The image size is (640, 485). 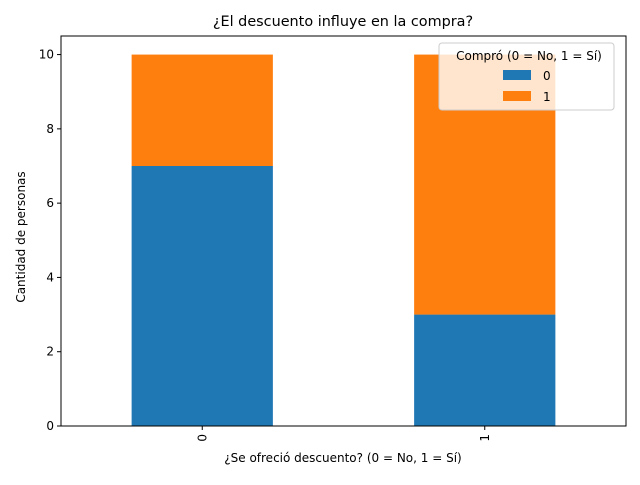 I want to click on y-tick-label: 6, so click(x=50, y=203).